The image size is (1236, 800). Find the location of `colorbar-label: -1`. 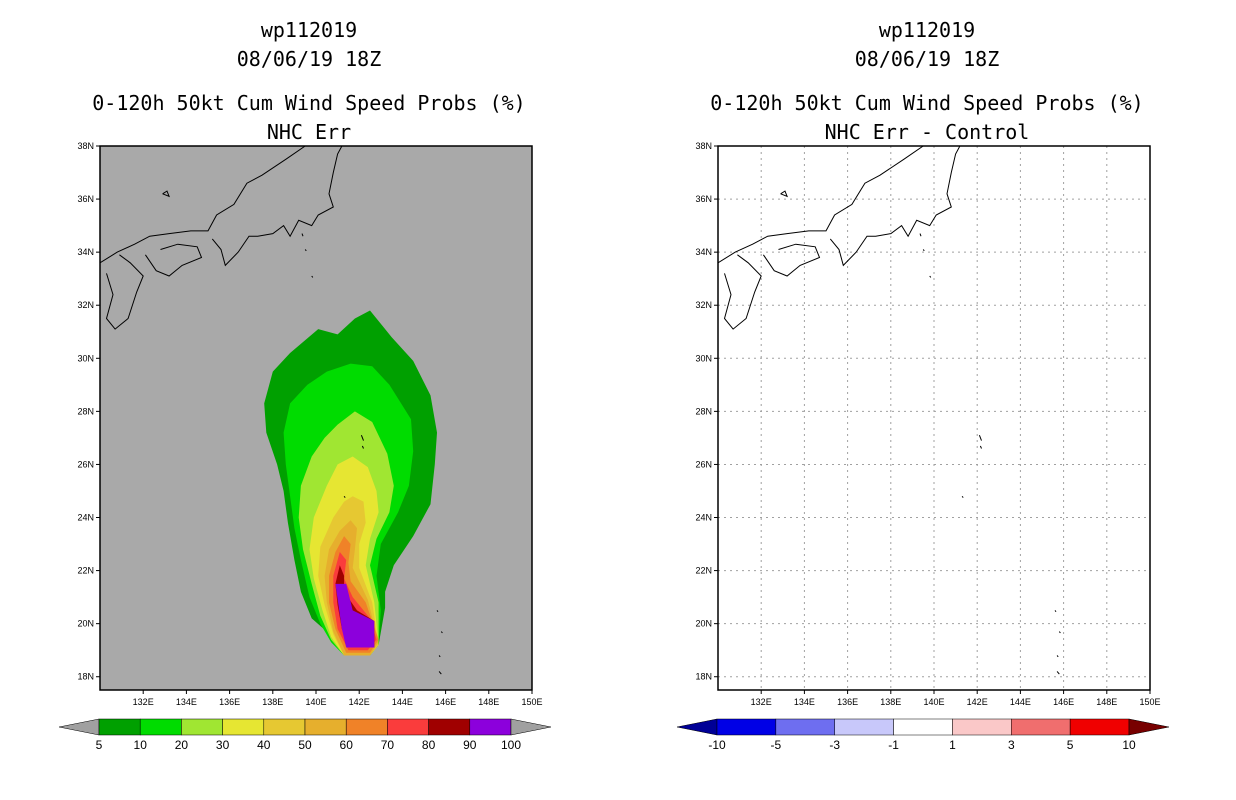

colorbar-label: -1 is located at coordinates (893, 745).